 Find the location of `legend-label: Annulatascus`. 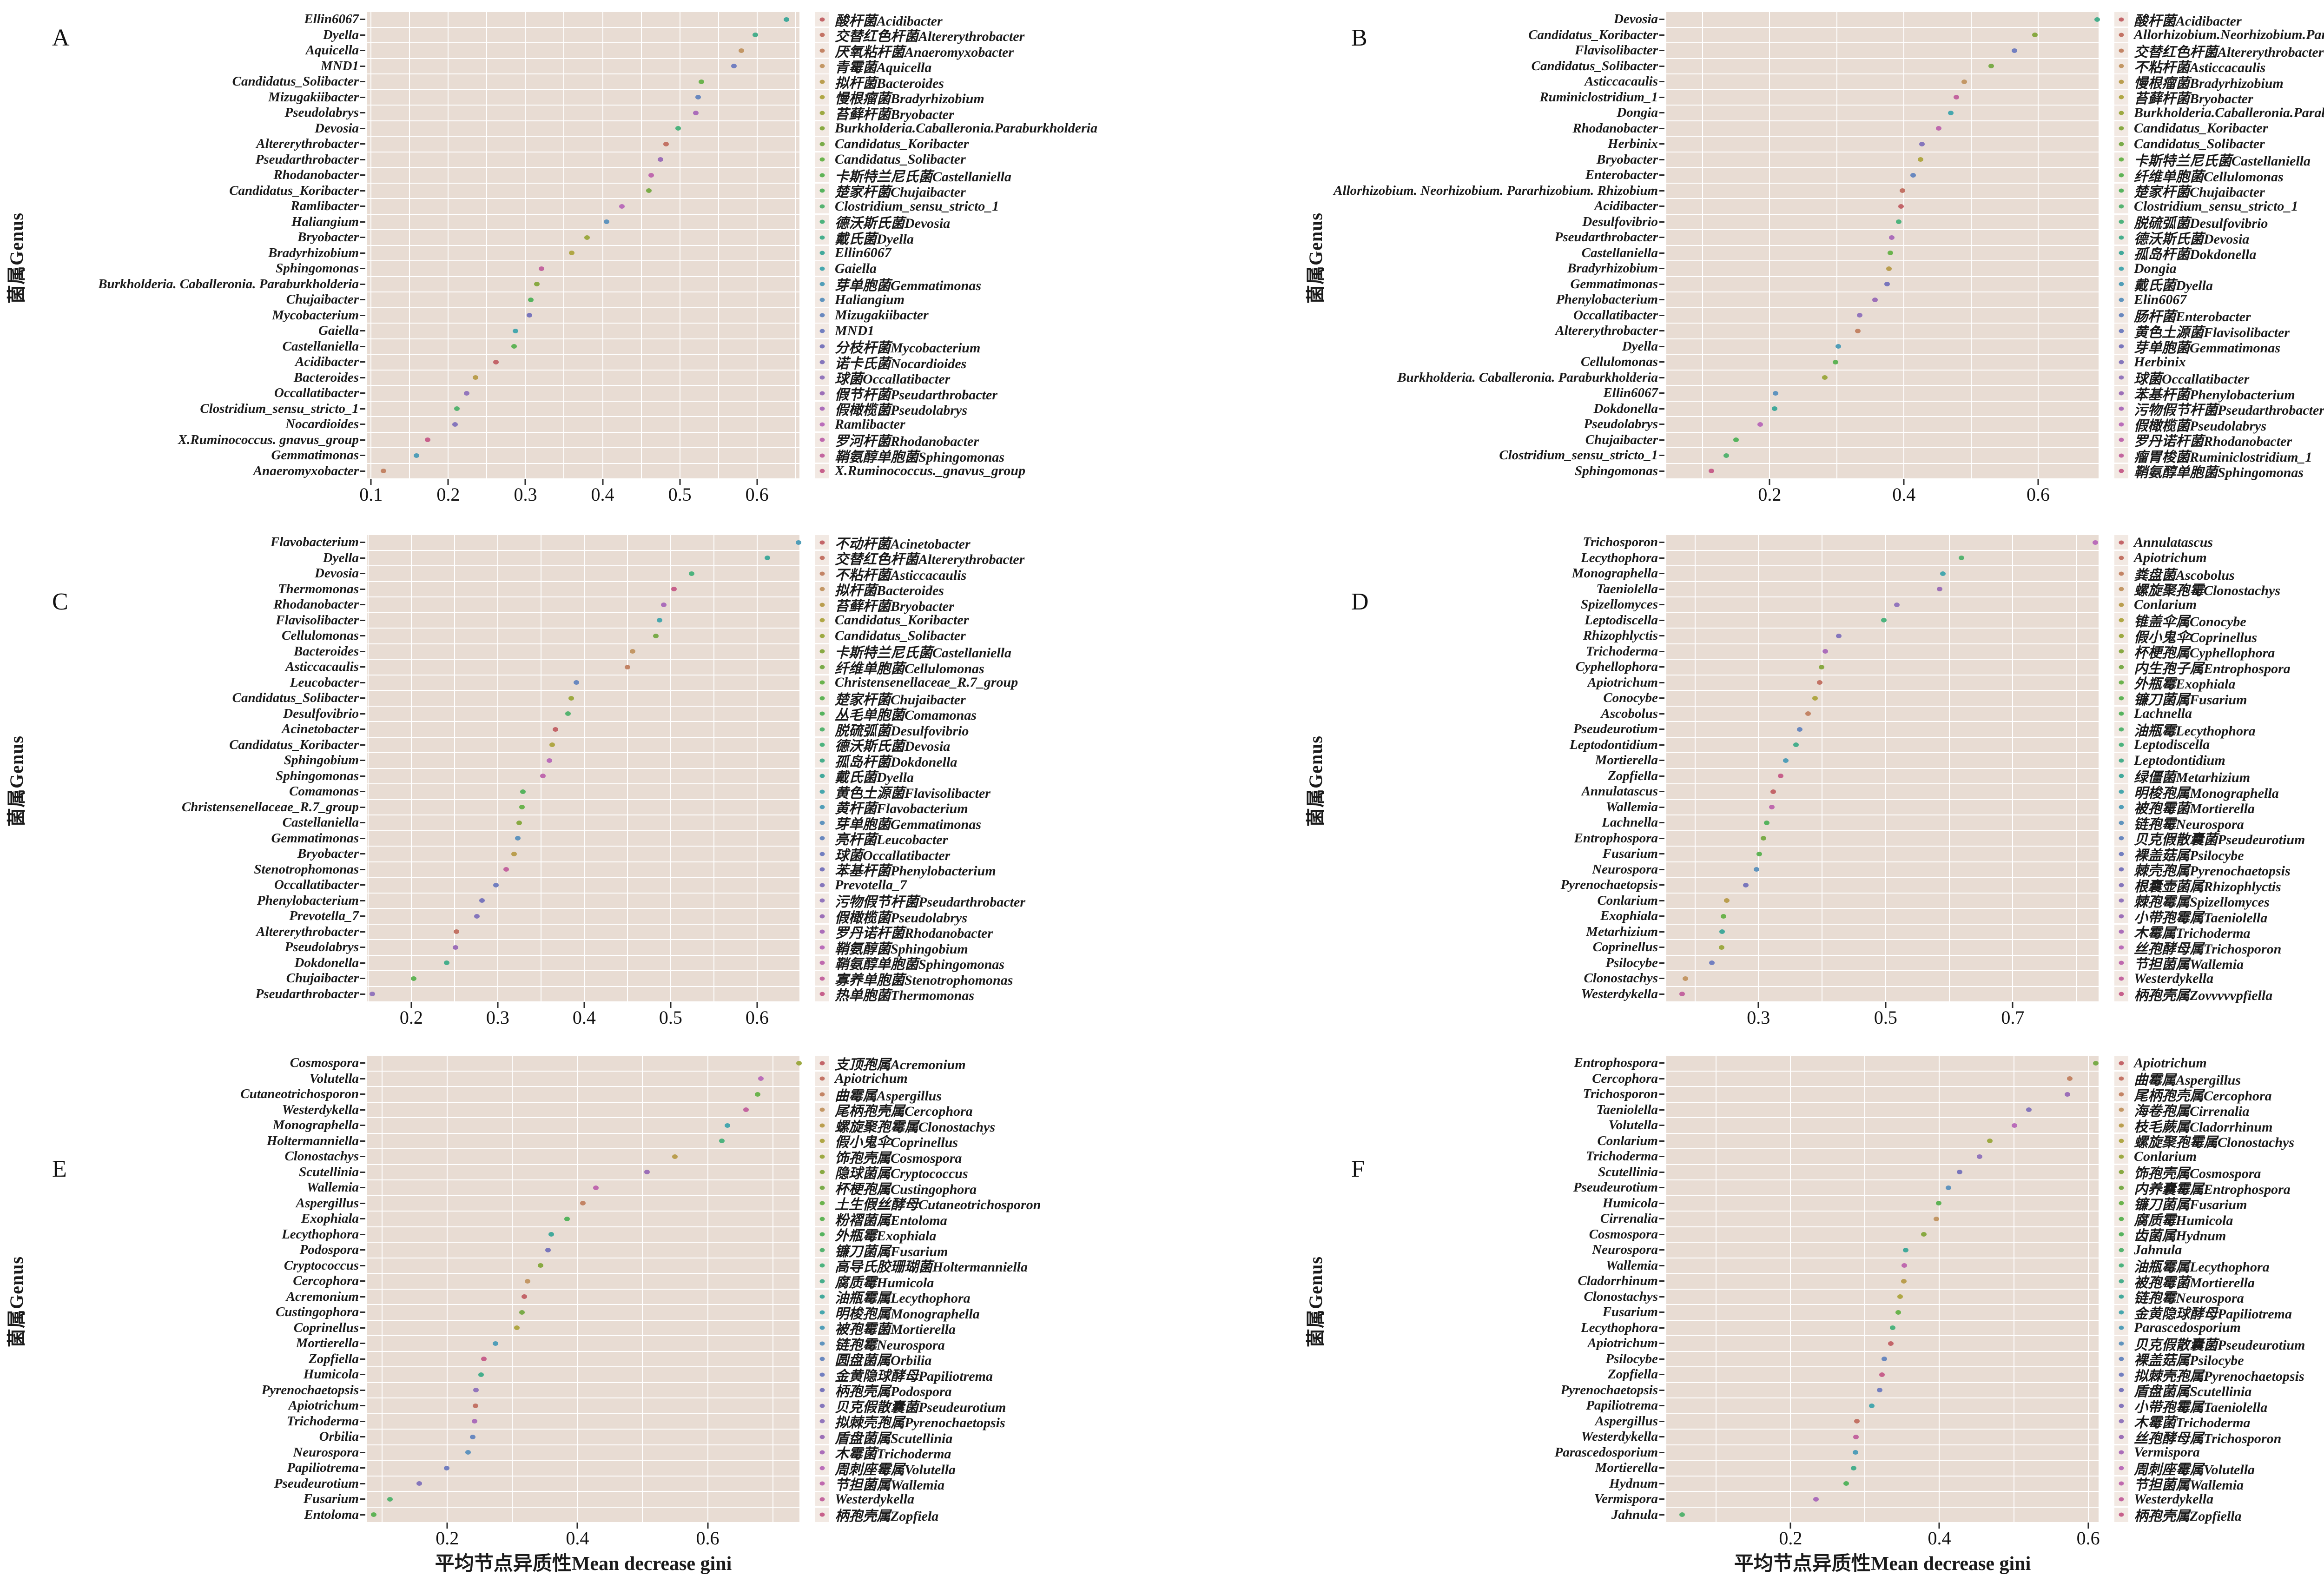

legend-label: Annulatascus is located at coordinates (2173, 542).